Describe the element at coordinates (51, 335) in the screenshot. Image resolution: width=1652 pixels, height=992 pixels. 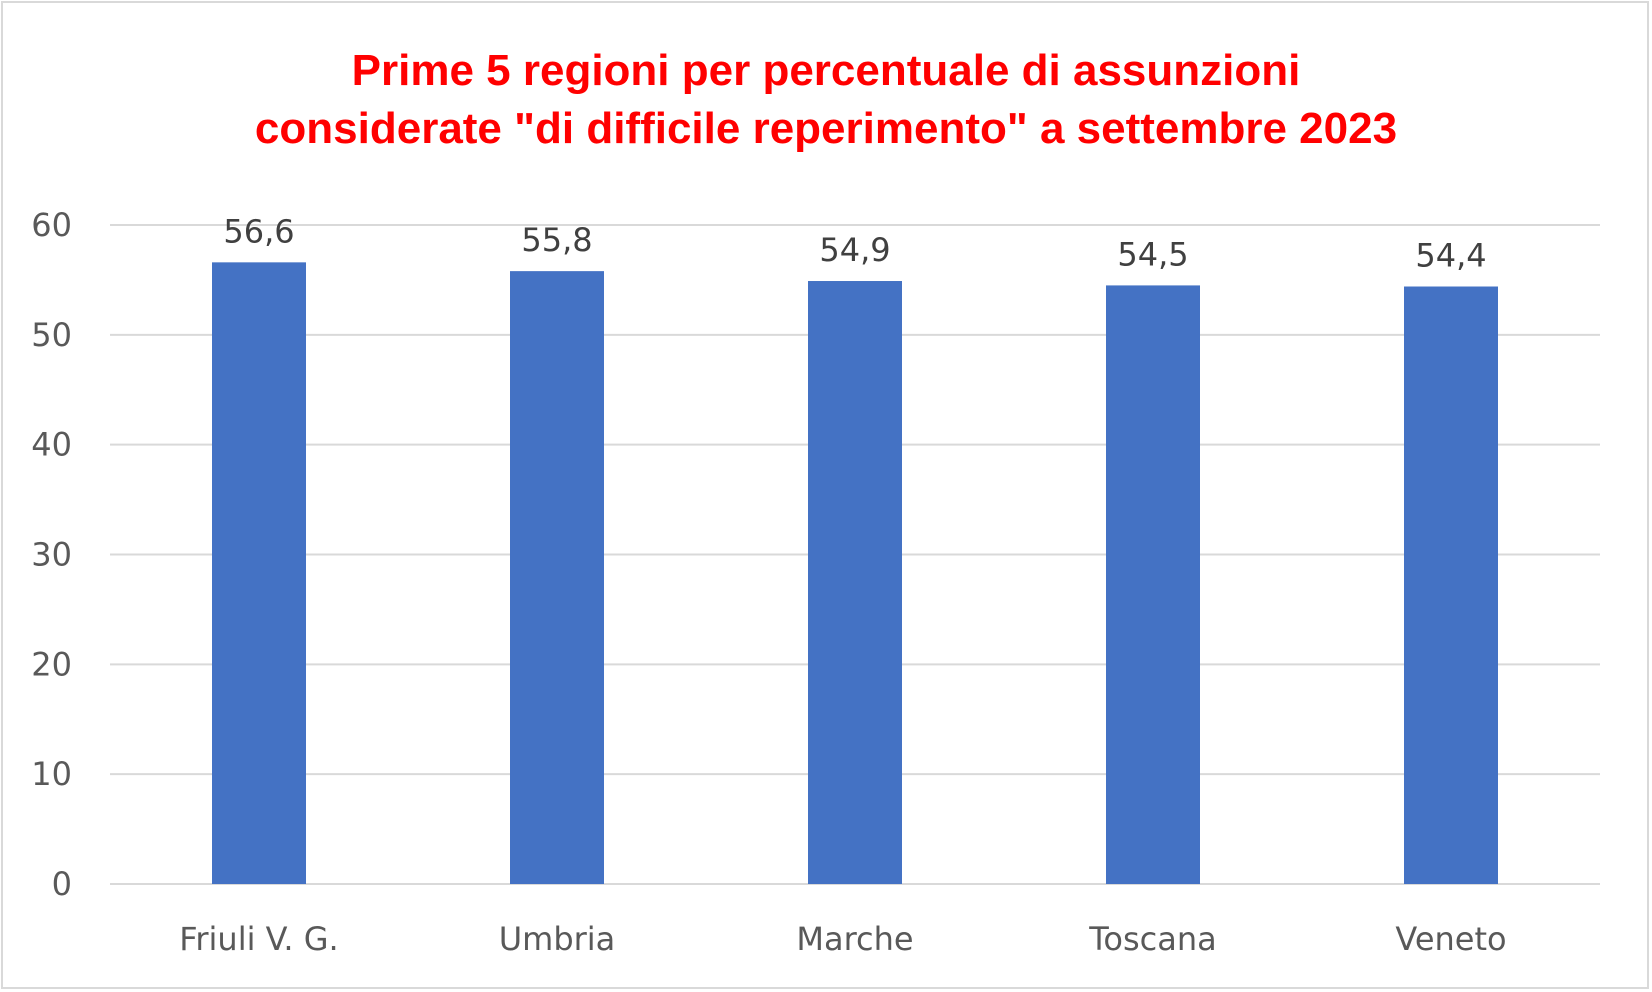
I see `y-tick-label: 50` at that location.